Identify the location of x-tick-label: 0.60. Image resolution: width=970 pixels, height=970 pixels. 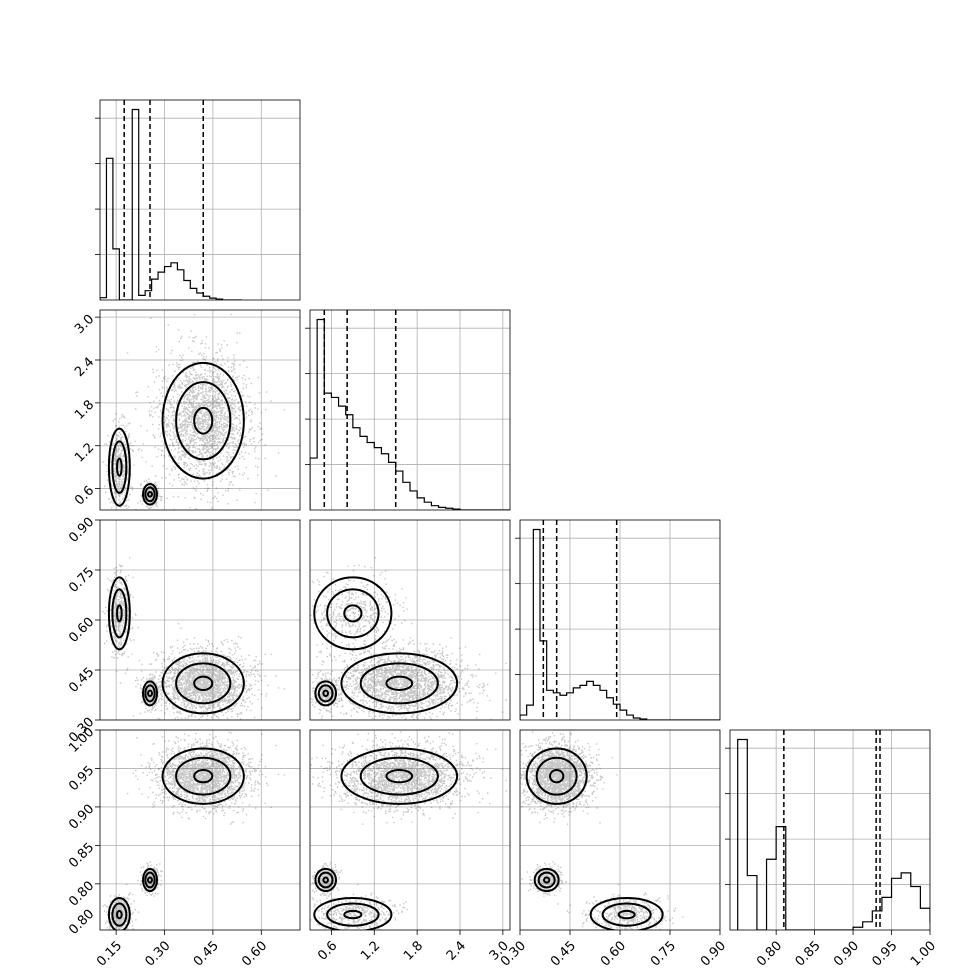
(254, 953).